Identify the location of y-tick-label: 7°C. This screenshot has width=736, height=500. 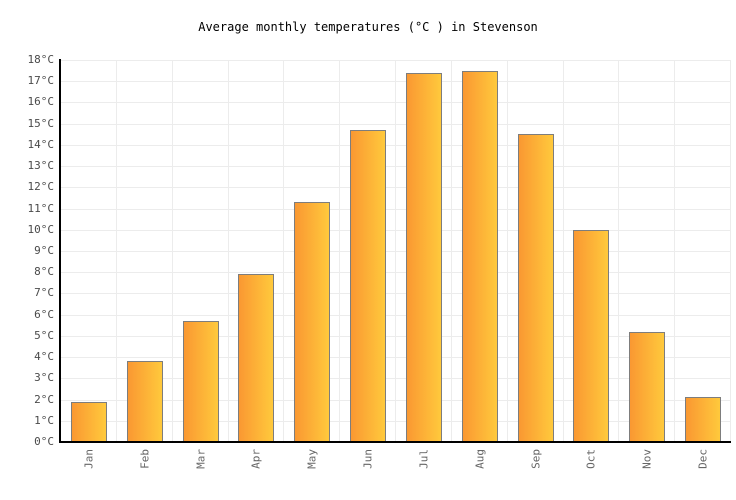
(44, 293).